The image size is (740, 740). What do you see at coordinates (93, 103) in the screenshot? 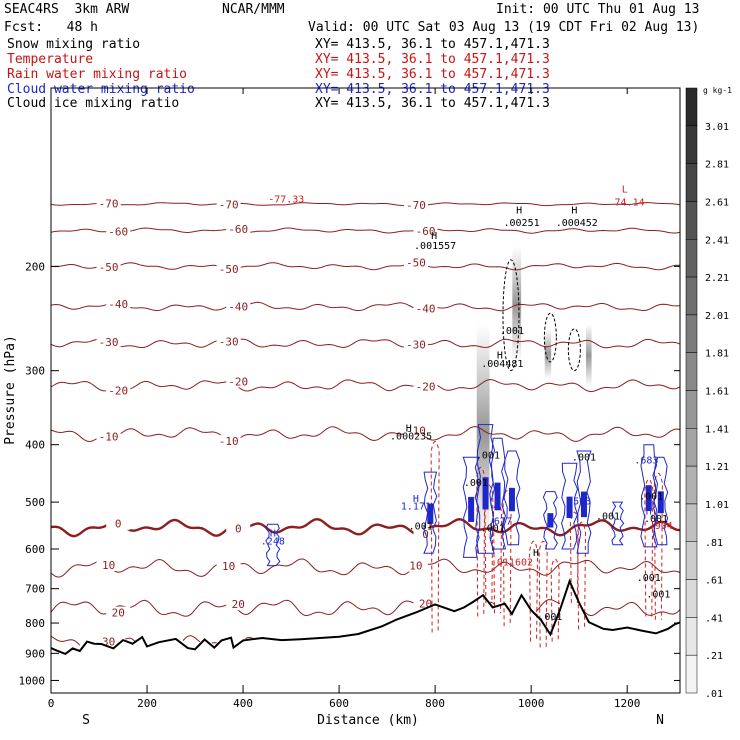
I see `field-cloud-ice: Cloud ice mixing ratio` at bounding box center [93, 103].